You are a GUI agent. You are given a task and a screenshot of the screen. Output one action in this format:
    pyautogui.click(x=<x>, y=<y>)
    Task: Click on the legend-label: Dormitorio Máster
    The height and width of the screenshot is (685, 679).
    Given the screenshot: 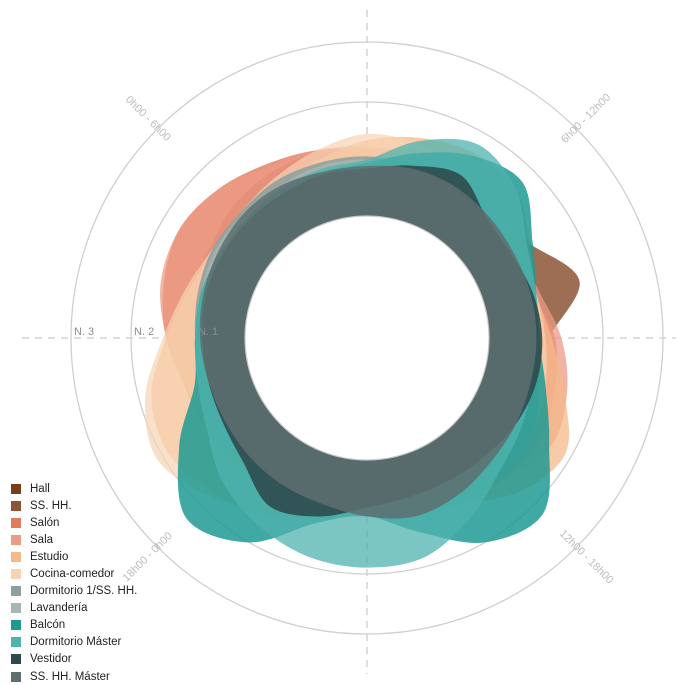 What is the action you would take?
    pyautogui.click(x=76, y=642)
    